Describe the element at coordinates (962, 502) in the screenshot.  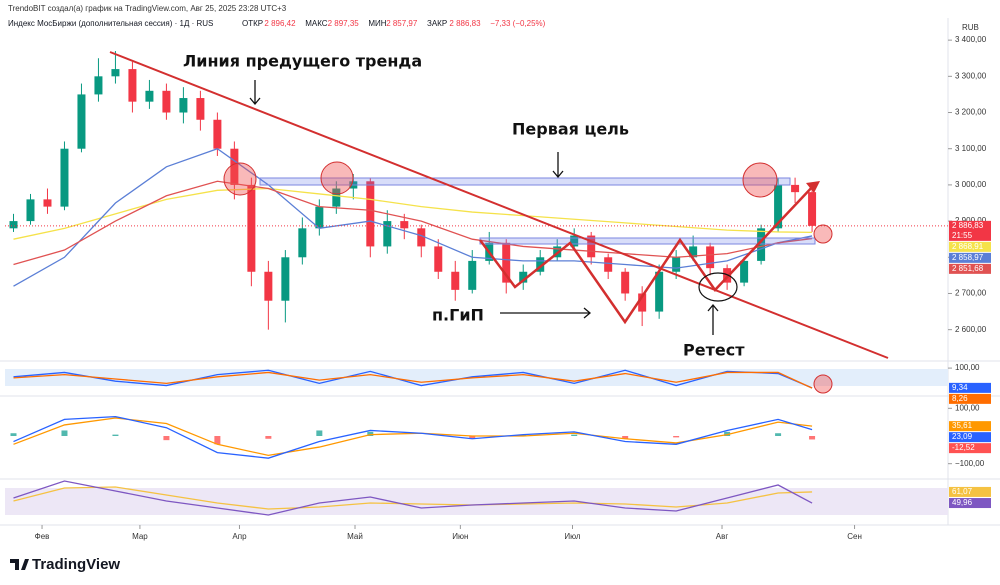
I see `value-tag-label: 49,96` at that location.